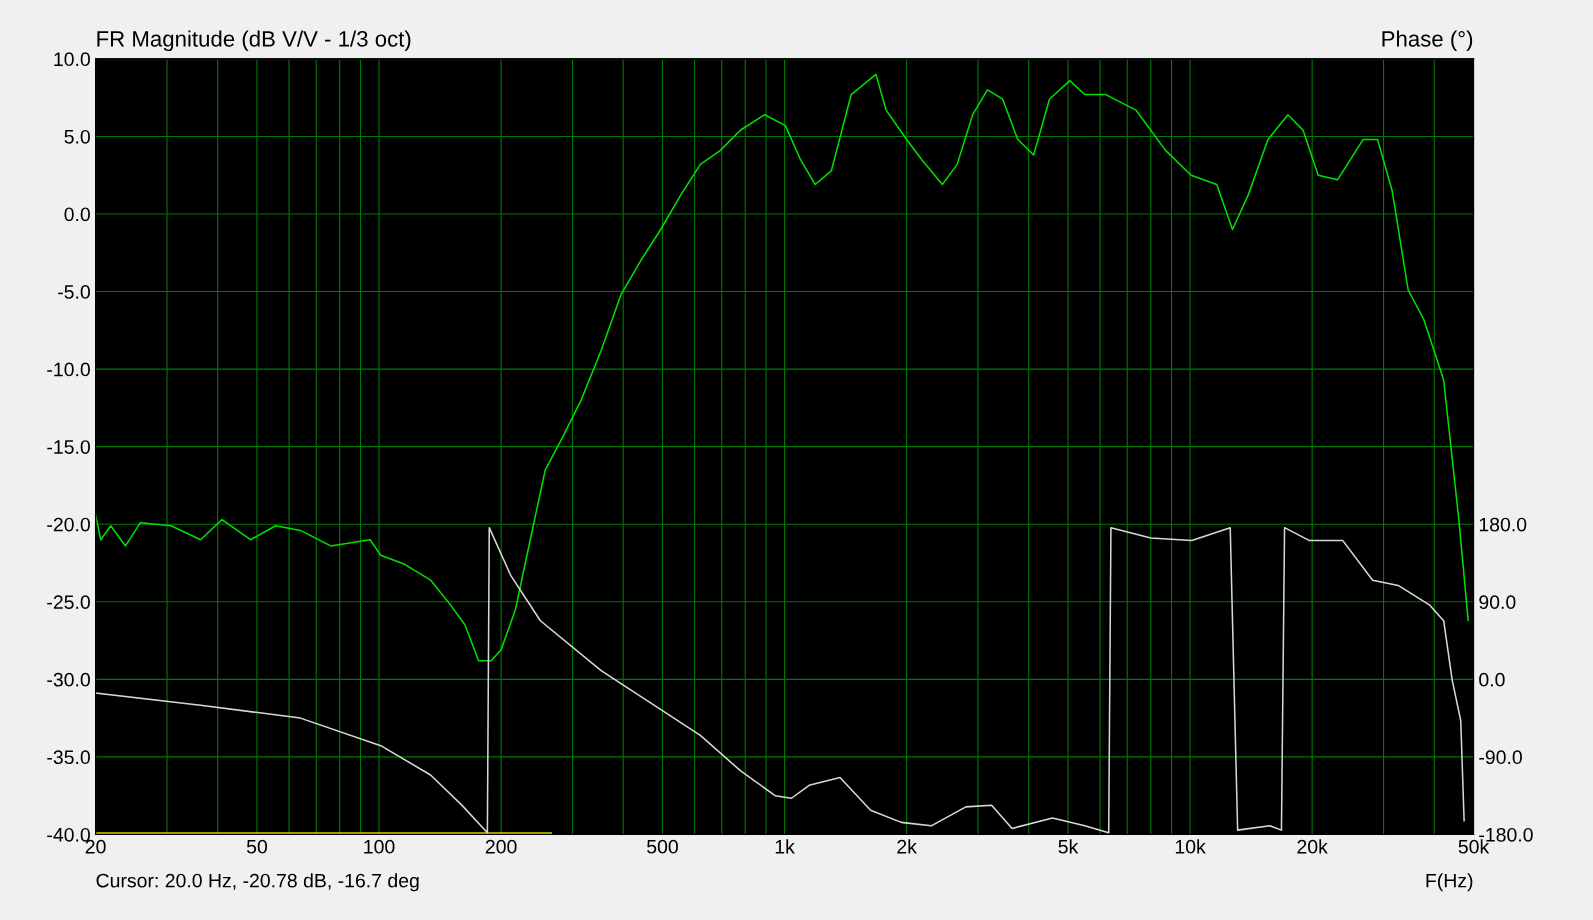 This screenshot has width=1593, height=920. Describe the element at coordinates (68, 757) in the screenshot. I see `y-tick-label: -35.0` at that location.